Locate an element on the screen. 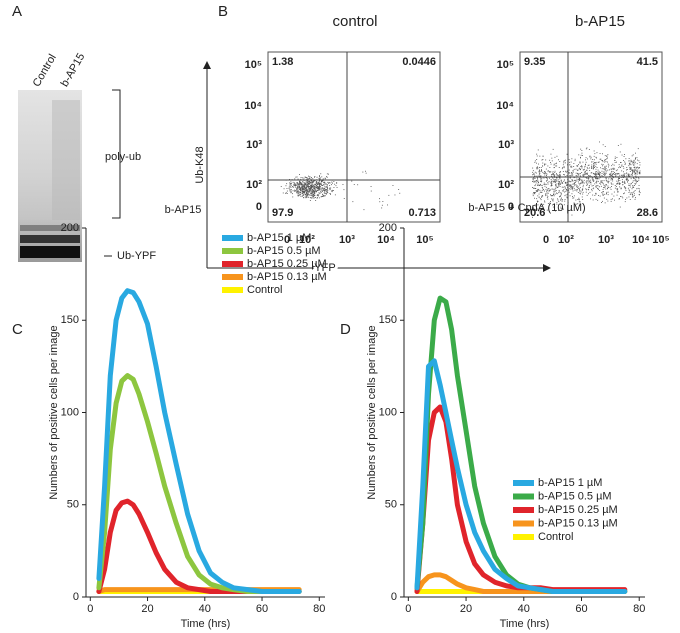  x-tick-label: 60 is located at coordinates (262, 609).